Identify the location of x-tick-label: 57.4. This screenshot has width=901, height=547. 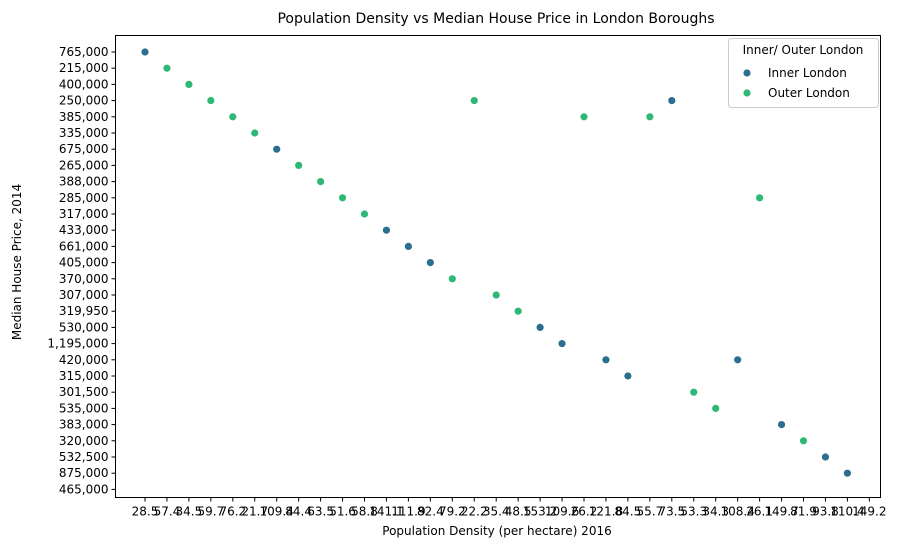
(167, 512).